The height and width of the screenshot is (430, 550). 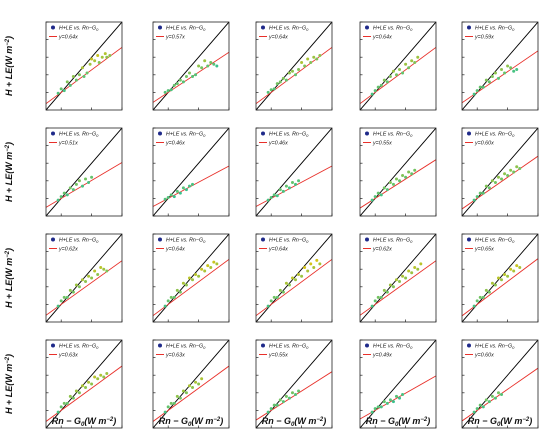 I want to click on legend: H+LE vs. Rn−G0 y=0.51x, so click(x=74, y=139).